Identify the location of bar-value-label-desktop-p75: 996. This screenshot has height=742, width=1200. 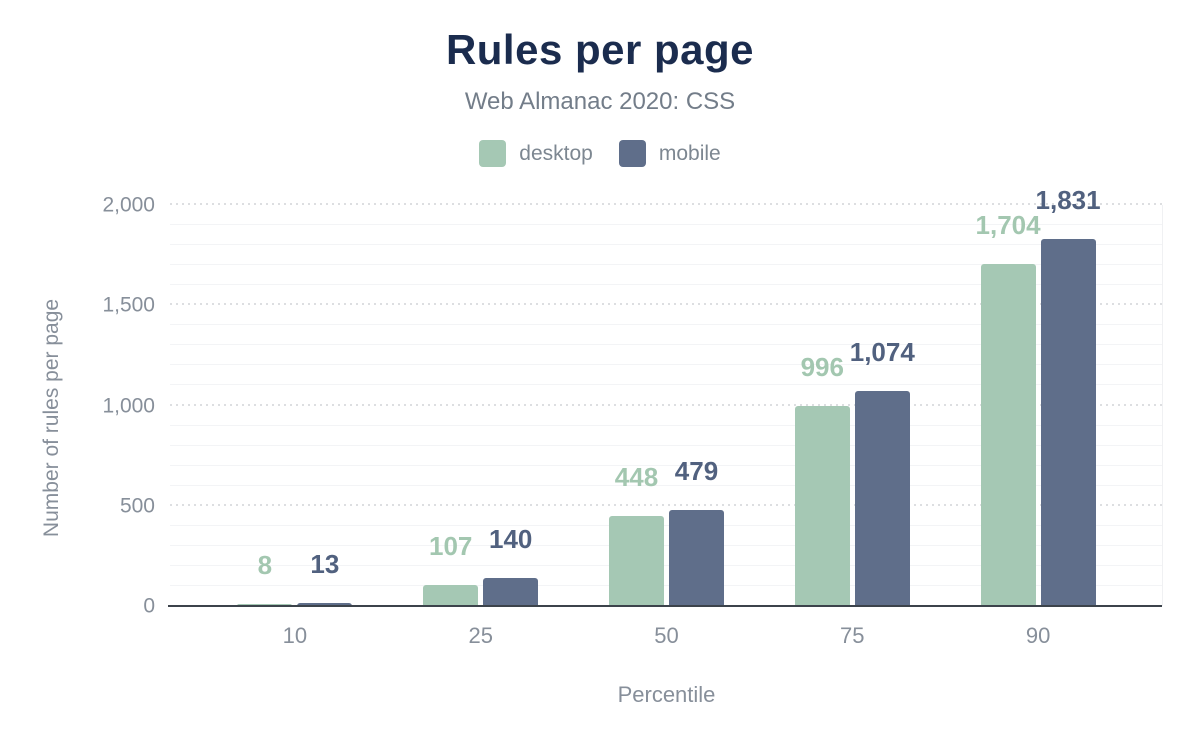
(822, 367).